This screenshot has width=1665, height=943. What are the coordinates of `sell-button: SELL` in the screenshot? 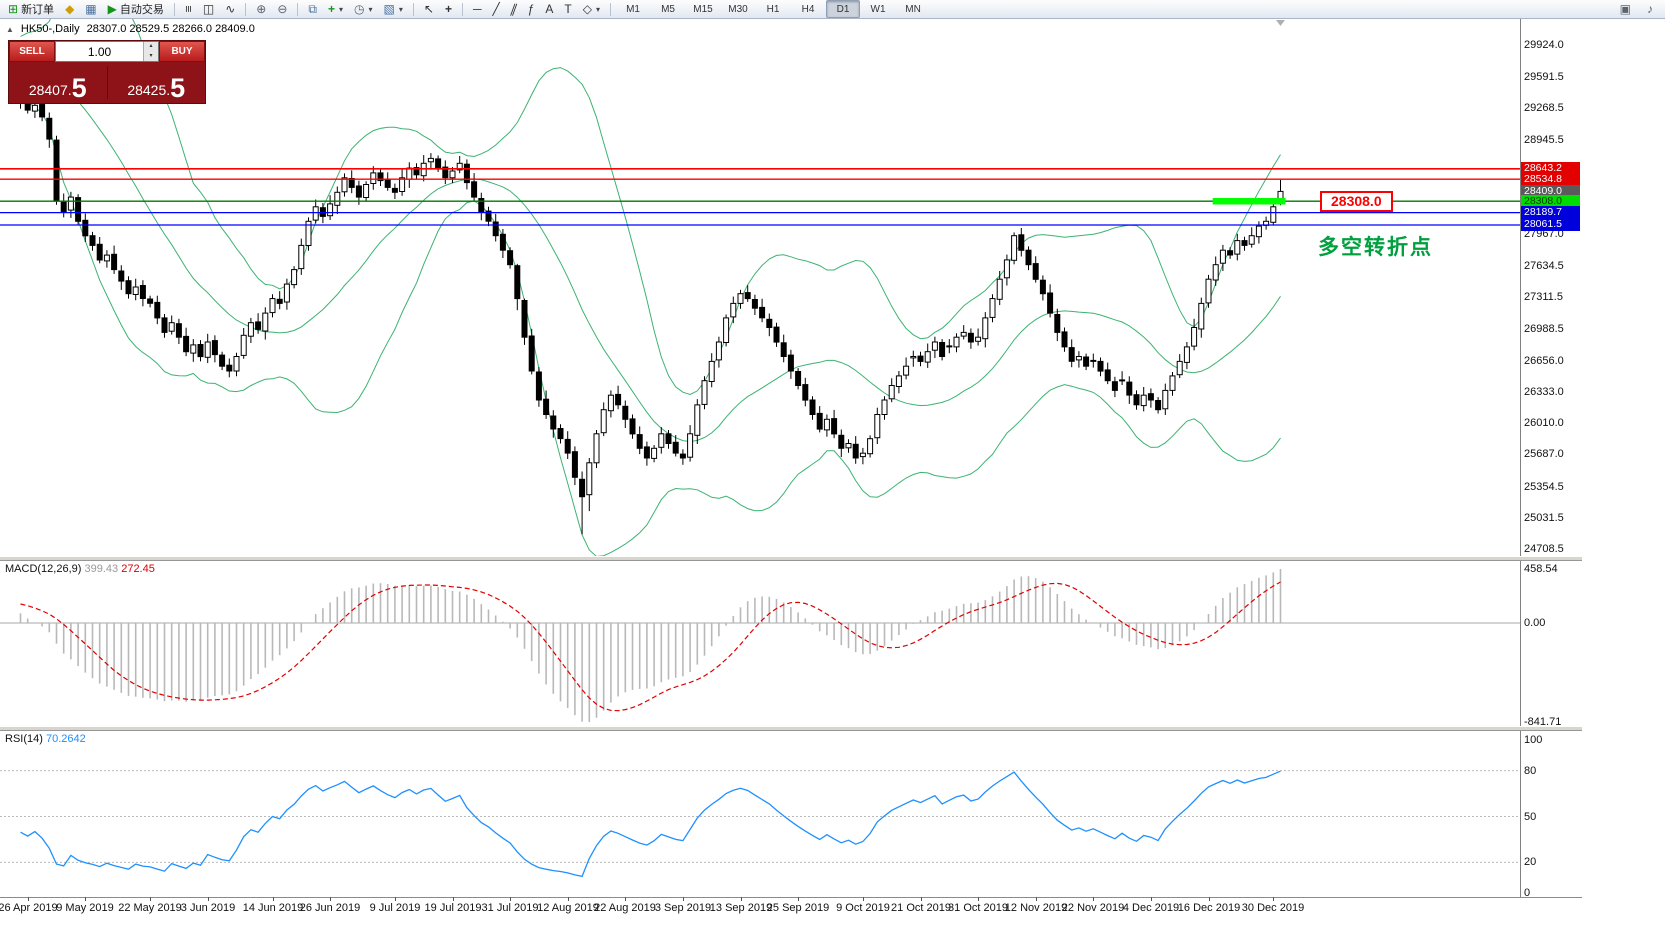 It's located at (32, 51).